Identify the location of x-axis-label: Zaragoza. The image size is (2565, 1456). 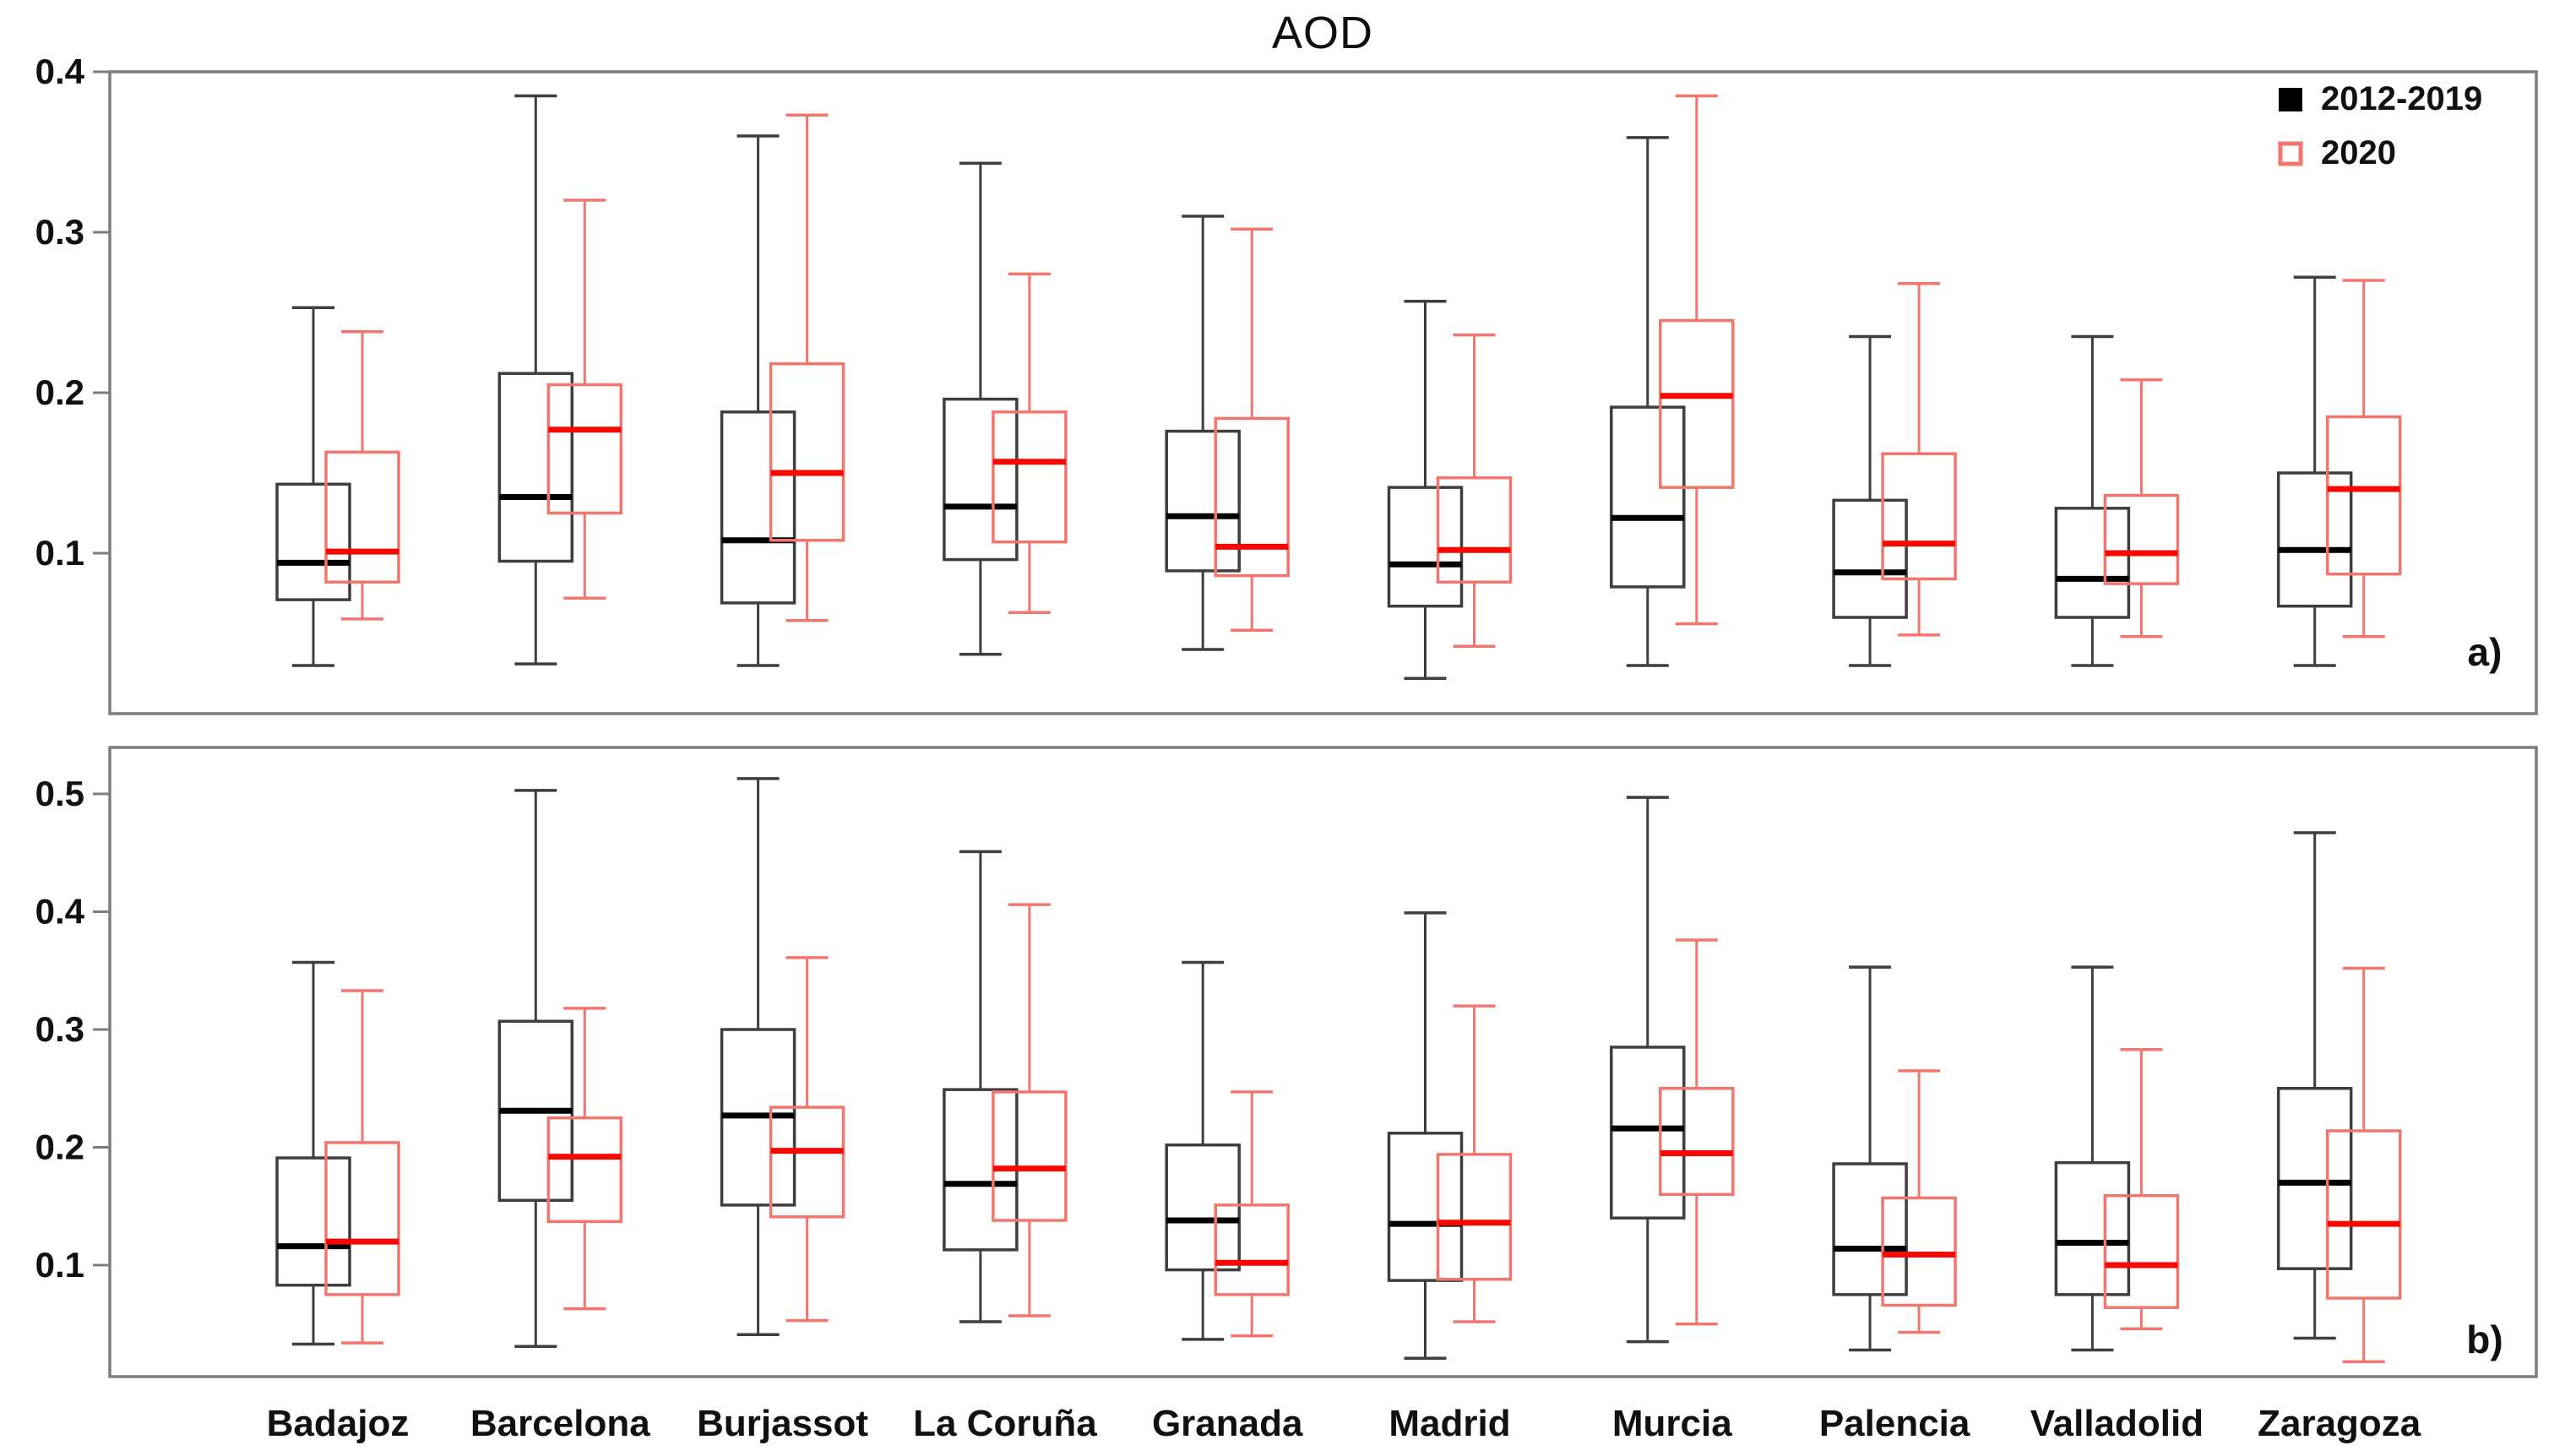
(2340, 1423).